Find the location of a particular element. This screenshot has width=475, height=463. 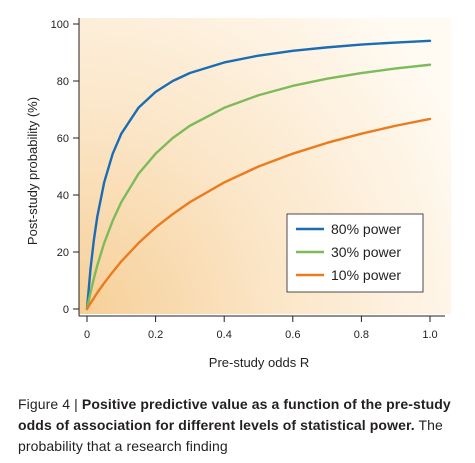

y-axis-title: Post-study probability (%) is located at coordinates (32, 171).